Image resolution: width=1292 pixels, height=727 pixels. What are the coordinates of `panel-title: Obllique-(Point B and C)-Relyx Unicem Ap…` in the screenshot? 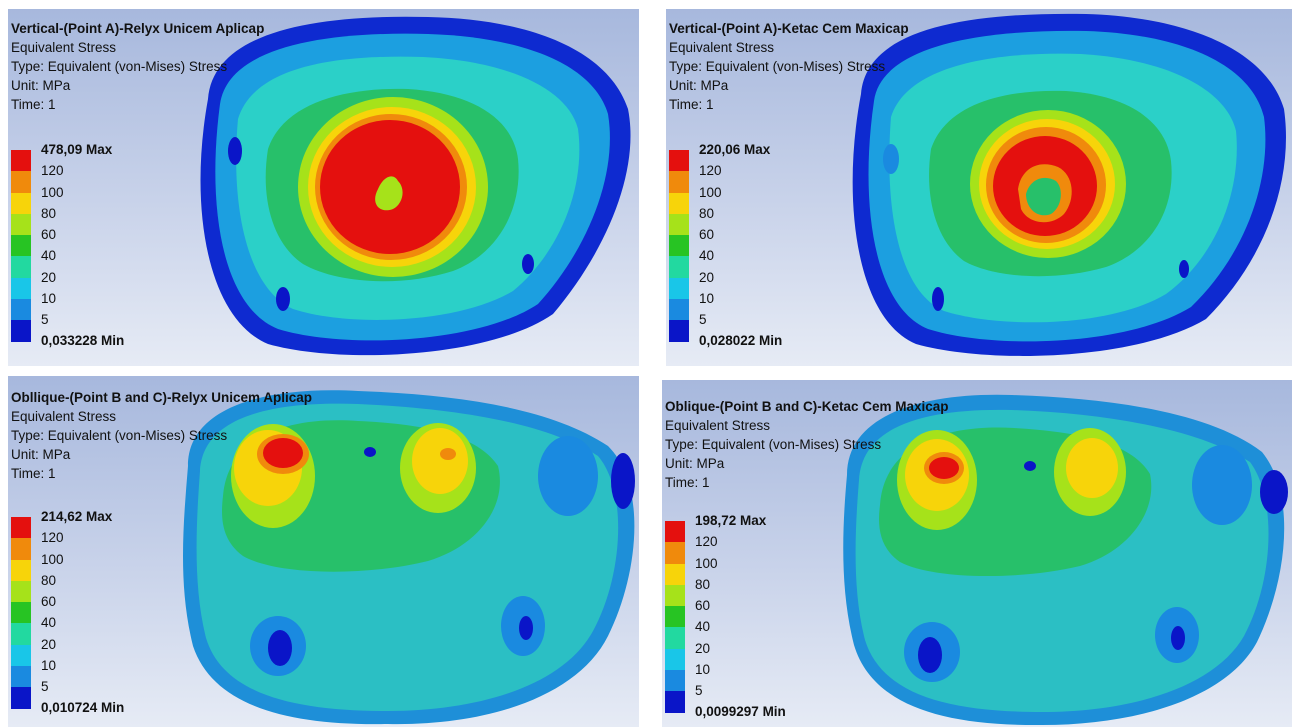 It's located at (162, 397).